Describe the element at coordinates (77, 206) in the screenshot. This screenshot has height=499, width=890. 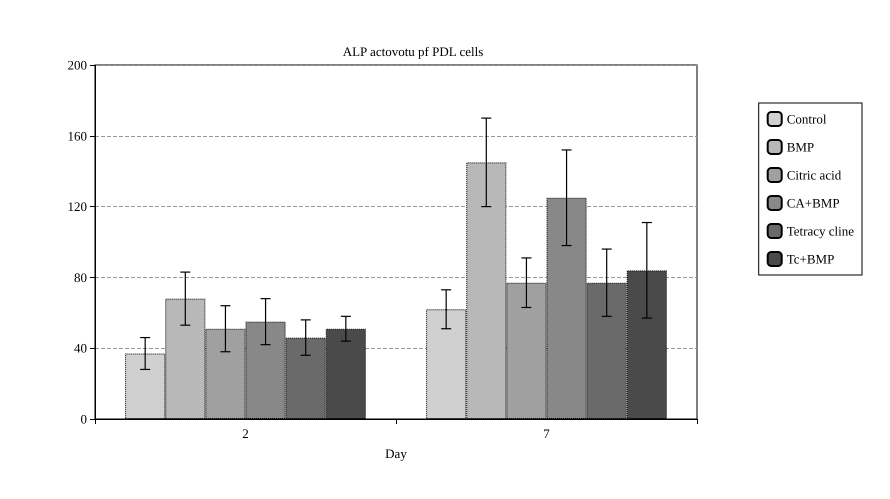
I see `y-tick-label: 120` at that location.